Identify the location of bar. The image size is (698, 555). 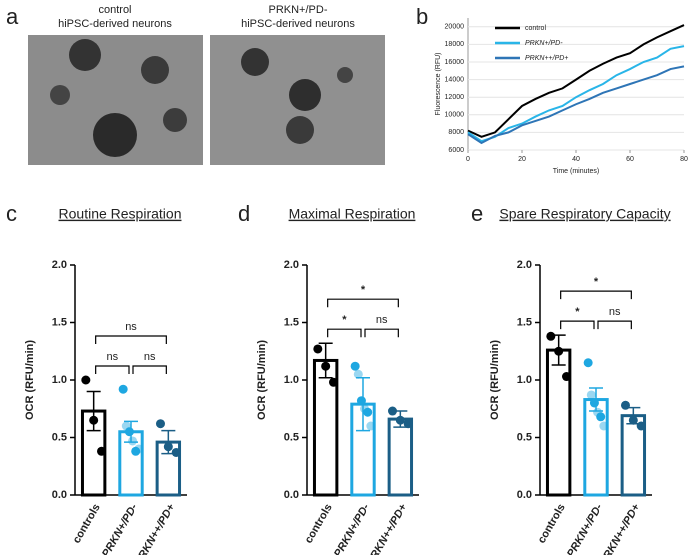
(558, 422).